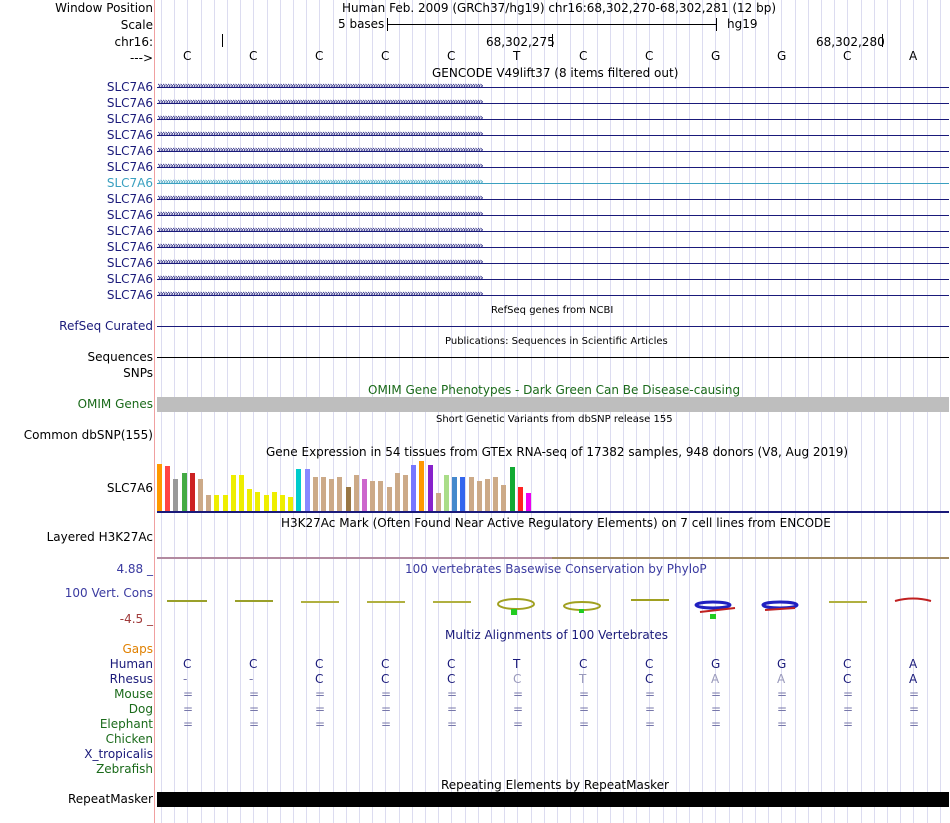 The height and width of the screenshot is (823, 950). Describe the element at coordinates (110, 799) in the screenshot. I see `repeatmasker-label: RepeatMasker` at that location.